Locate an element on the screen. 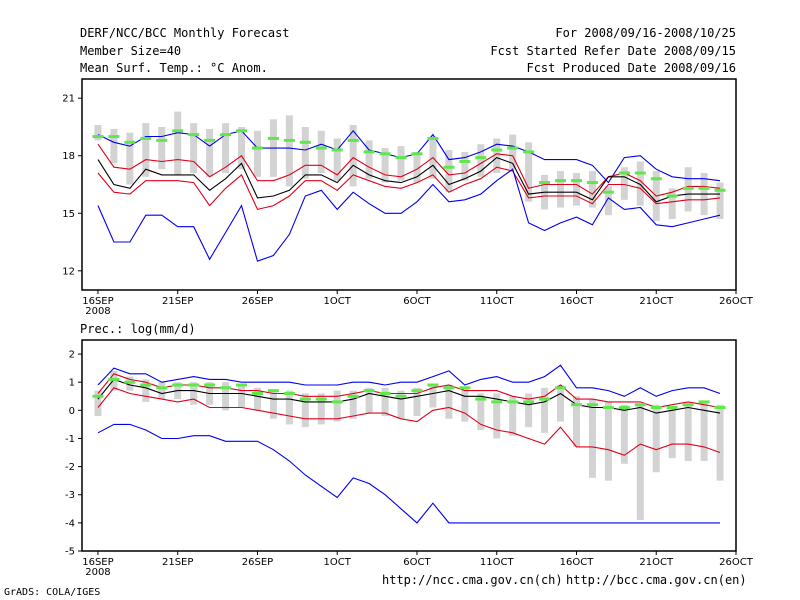 The image size is (800, 600). member-size-label: Member Size=40 is located at coordinates (131, 51).